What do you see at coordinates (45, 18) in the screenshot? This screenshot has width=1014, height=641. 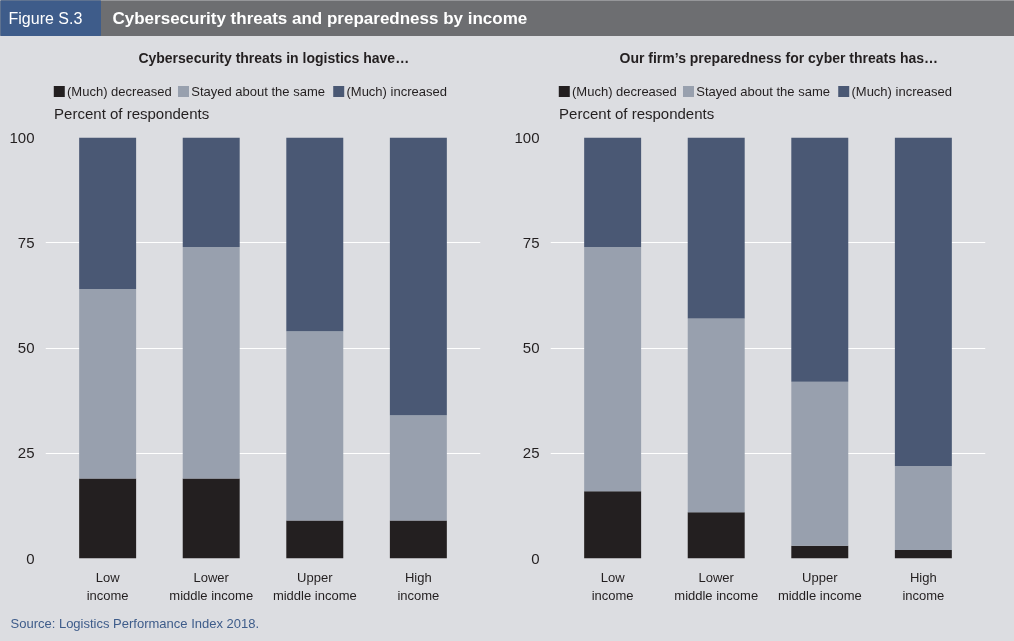 I see `text: Figure S.3` at bounding box center [45, 18].